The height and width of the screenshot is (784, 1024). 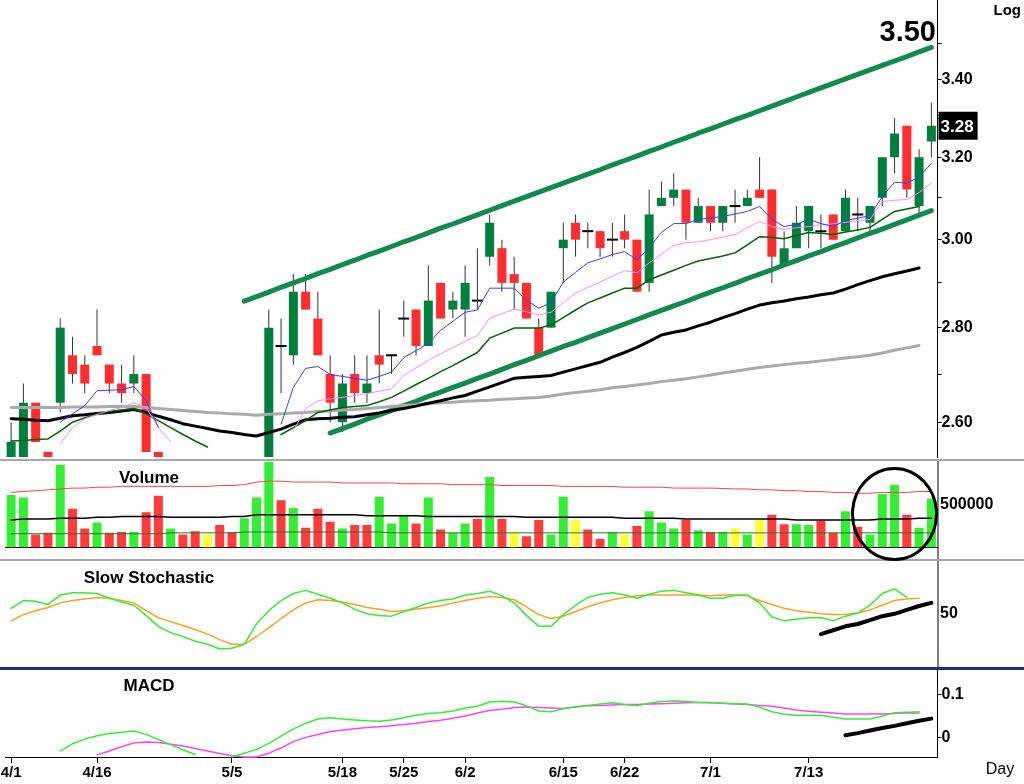 I want to click on annotation: 3.50, so click(x=907, y=31).